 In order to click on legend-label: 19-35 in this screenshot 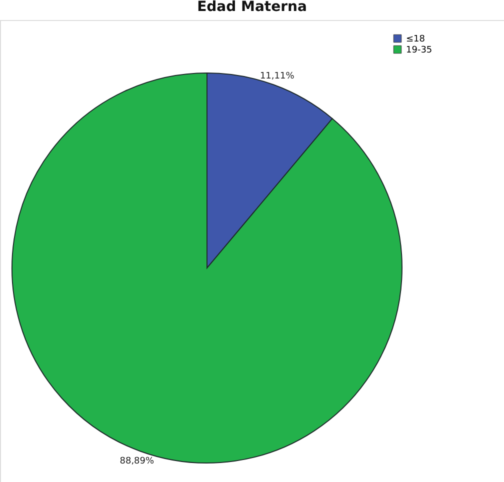, I will do `click(419, 51)`.